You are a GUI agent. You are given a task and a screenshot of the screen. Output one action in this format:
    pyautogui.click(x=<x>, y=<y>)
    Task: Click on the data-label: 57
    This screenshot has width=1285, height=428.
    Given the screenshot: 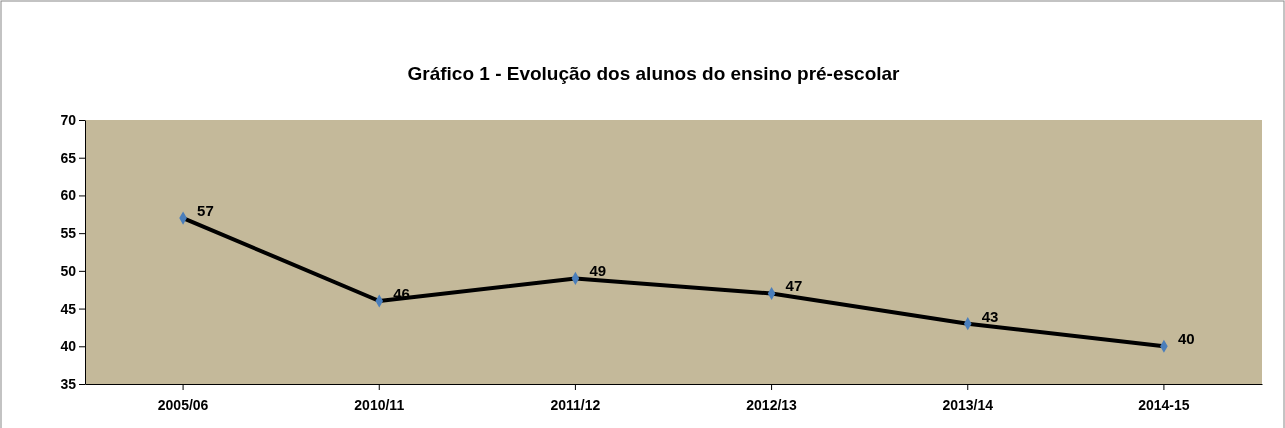 What is the action you would take?
    pyautogui.click(x=205, y=211)
    